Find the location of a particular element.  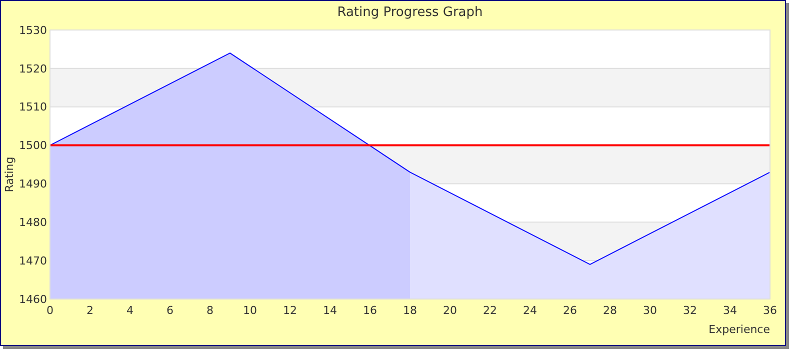

y-tick-label: 1480 is located at coordinates (33, 222).